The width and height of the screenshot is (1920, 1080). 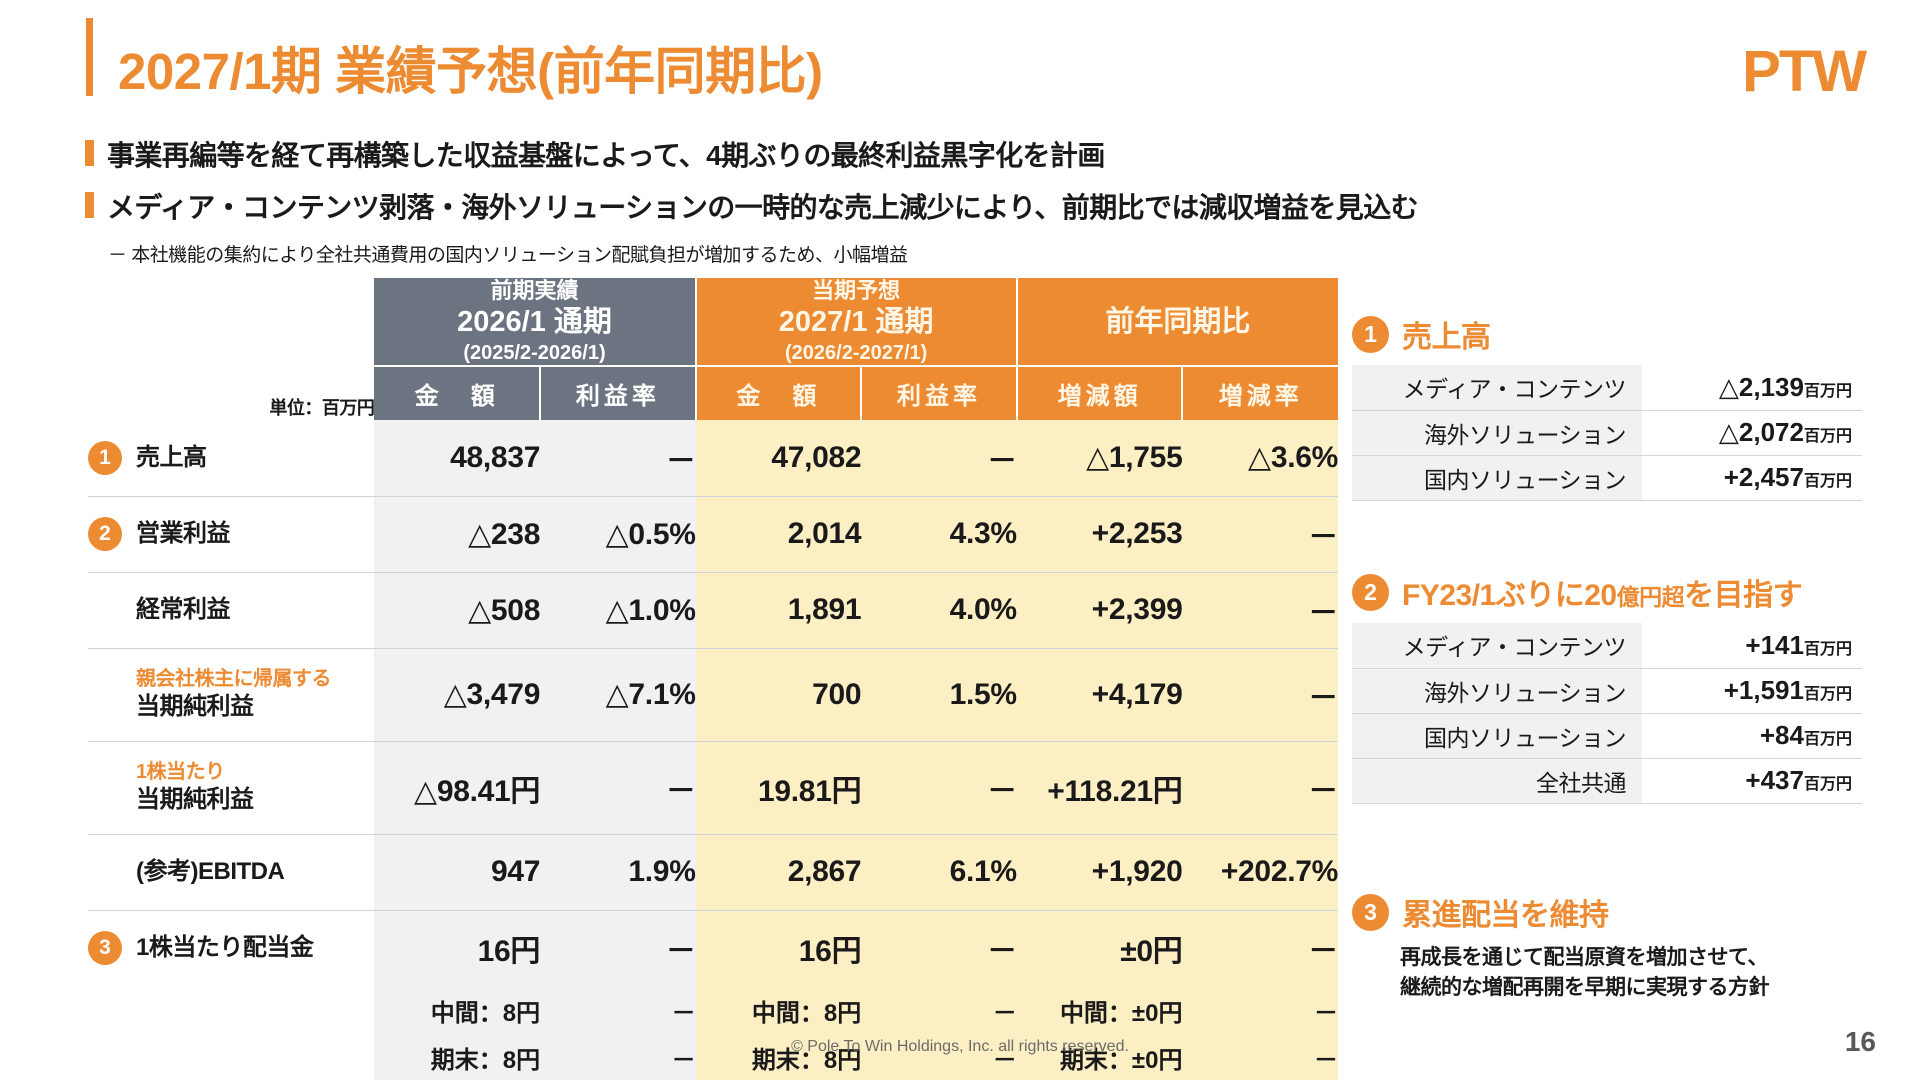 I want to click on table-row: 3 1株当たり配当金 16円 － 16円 － ±0円 －, so click(x=713, y=948).